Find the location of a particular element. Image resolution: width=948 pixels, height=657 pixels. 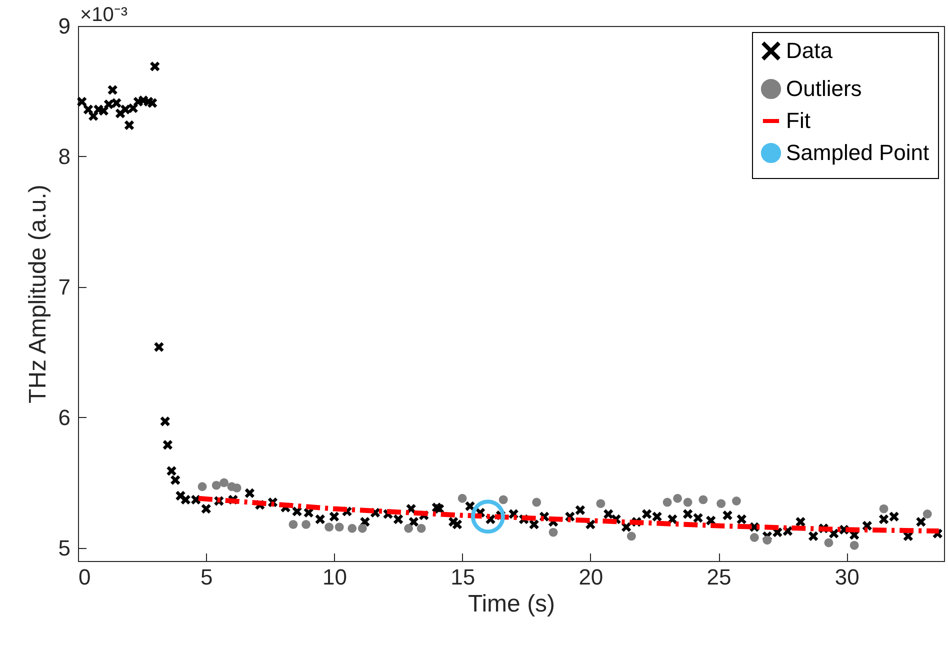

x-tick-label: 0 is located at coordinates (84, 577).